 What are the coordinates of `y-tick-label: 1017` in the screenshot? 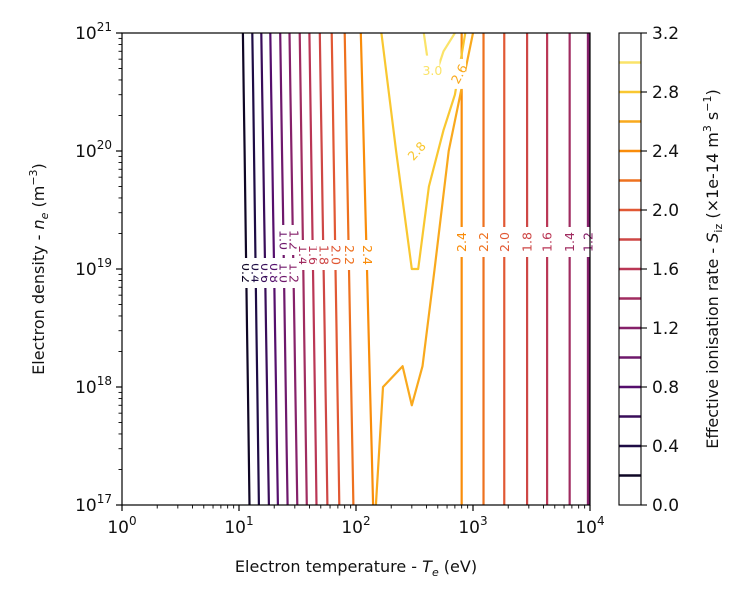 It's located at (93, 504).